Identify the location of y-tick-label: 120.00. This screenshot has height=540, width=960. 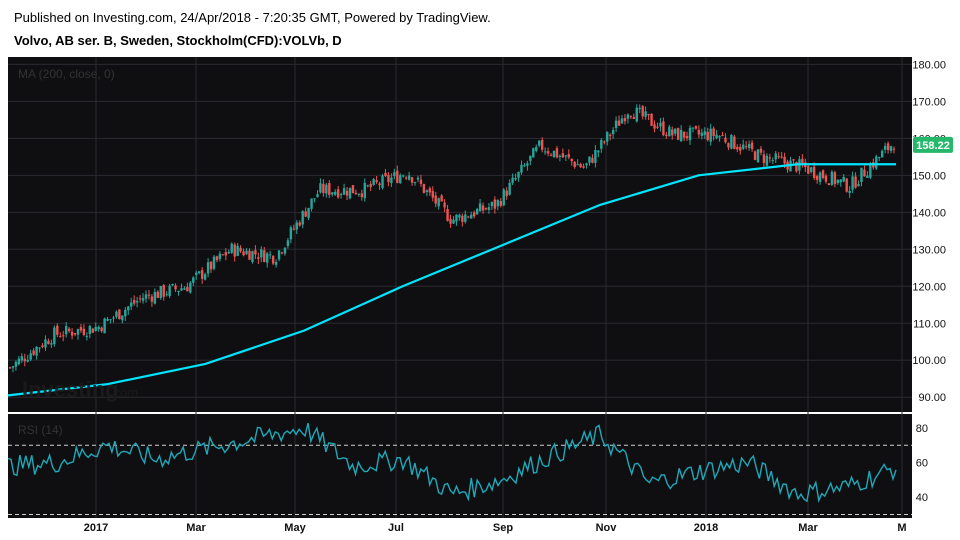
(929, 287).